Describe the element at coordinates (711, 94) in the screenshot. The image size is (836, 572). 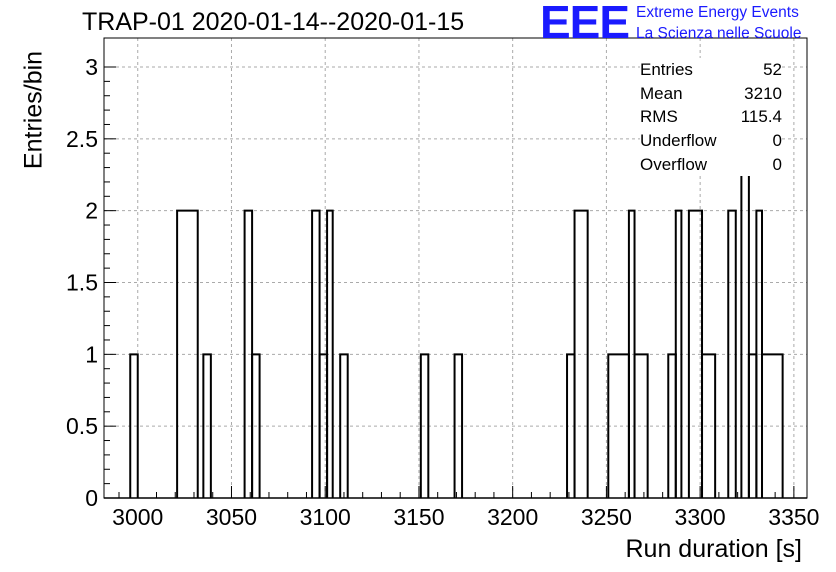
I see `stats-row-mean: Mean 3210` at that location.